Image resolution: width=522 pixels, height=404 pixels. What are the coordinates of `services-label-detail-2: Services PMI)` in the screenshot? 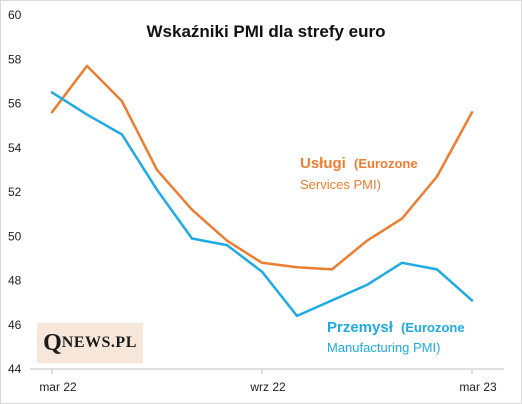 It's located at (340, 184).